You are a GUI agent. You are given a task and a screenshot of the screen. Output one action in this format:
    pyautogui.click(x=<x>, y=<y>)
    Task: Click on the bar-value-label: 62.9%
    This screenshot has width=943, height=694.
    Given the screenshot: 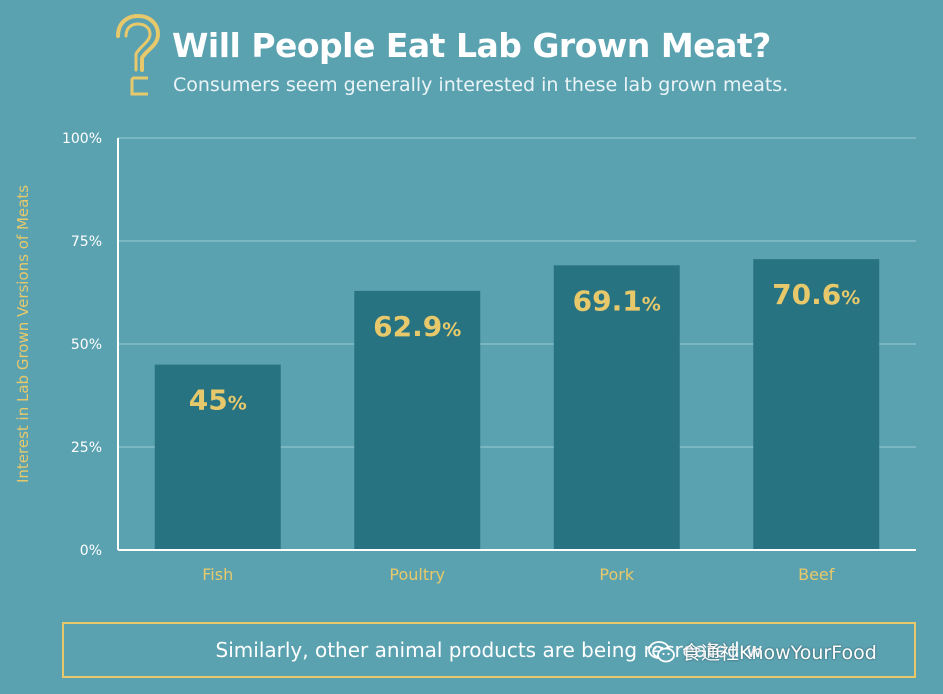 What is the action you would take?
    pyautogui.click(x=417, y=326)
    